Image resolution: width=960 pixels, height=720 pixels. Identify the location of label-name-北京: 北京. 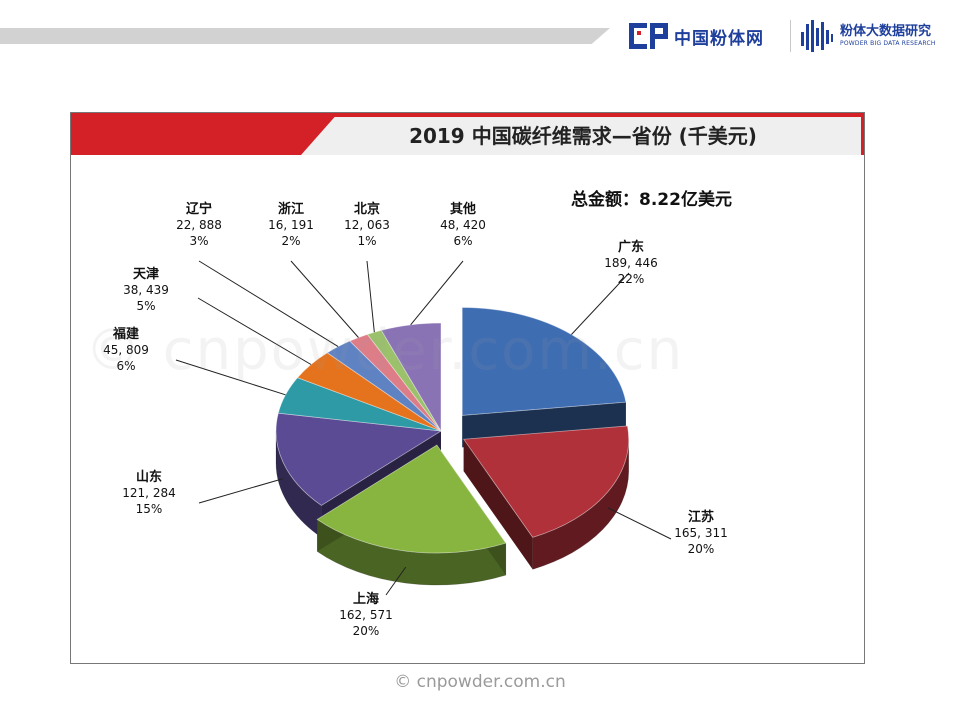
(367, 209).